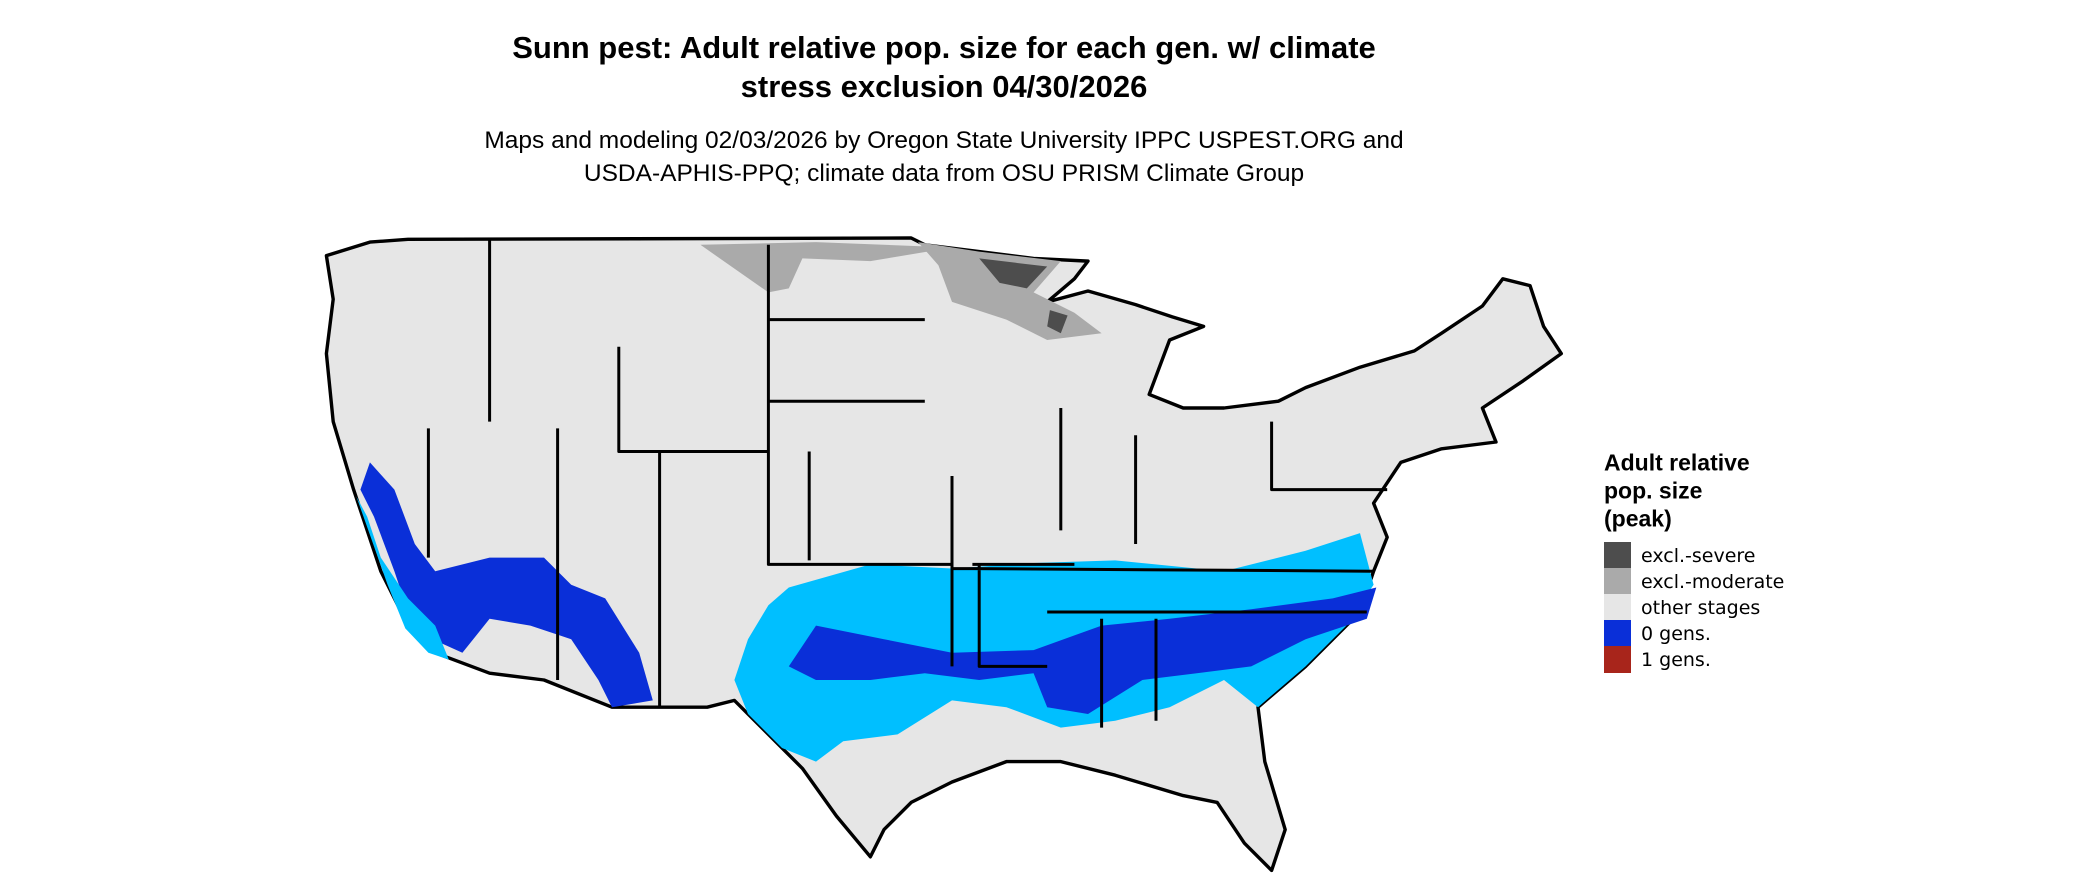 This screenshot has width=2100, height=892. What do you see at coordinates (1082, 650) in the screenshot?
I see `zero-gens-dark-area` at bounding box center [1082, 650].